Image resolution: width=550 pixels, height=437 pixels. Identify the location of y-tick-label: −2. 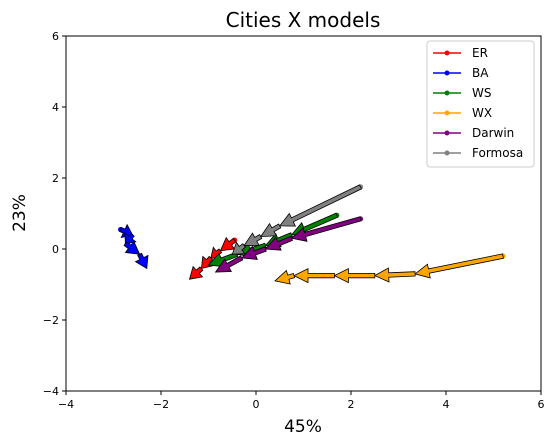
(51, 320).